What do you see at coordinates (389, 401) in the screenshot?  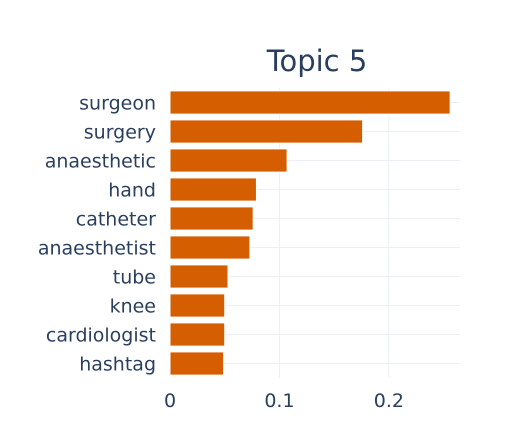 I see `x-tick-label: 0.2` at bounding box center [389, 401].